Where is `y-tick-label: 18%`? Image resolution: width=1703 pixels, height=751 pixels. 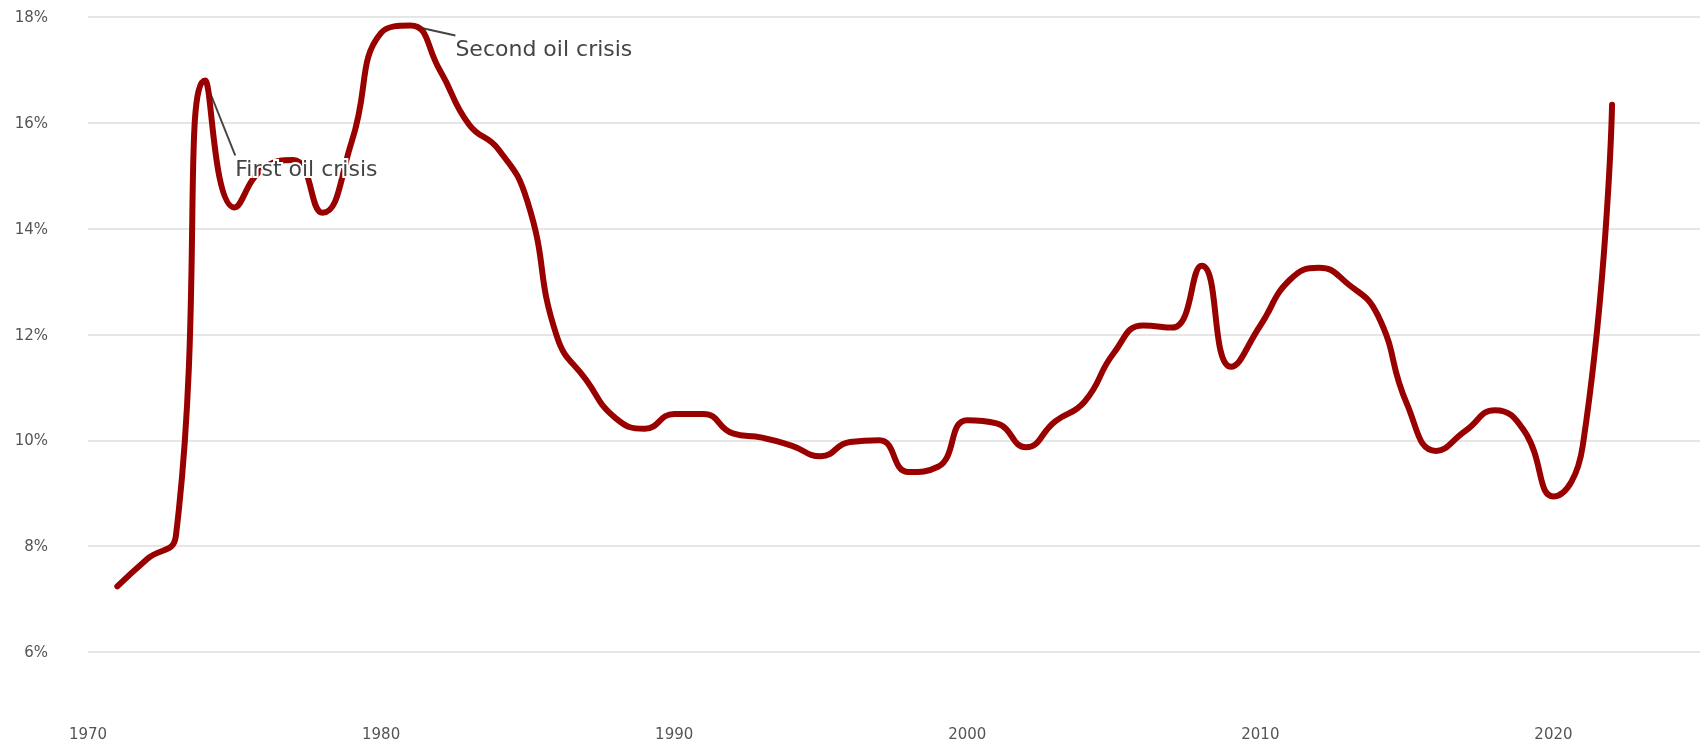 y-tick-label: 18% is located at coordinates (31, 17).